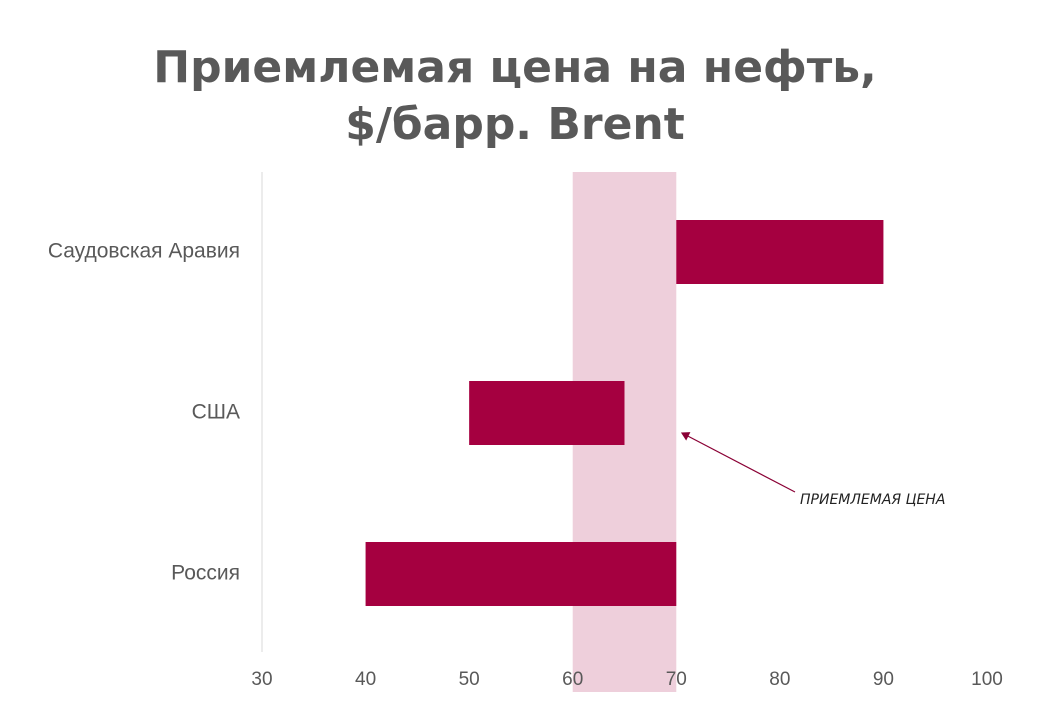  Describe the element at coordinates (216, 412) in the screenshot. I see `y-tick-label: США` at that location.